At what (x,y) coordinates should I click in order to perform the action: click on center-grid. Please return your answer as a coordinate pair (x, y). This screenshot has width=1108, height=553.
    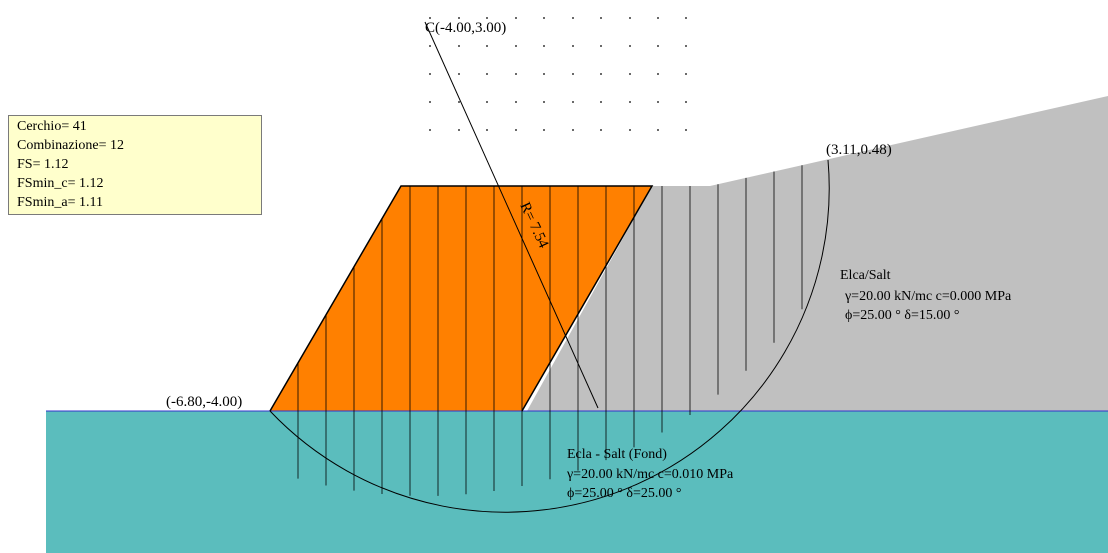
    Looking at the image, I should click on (558, 74).